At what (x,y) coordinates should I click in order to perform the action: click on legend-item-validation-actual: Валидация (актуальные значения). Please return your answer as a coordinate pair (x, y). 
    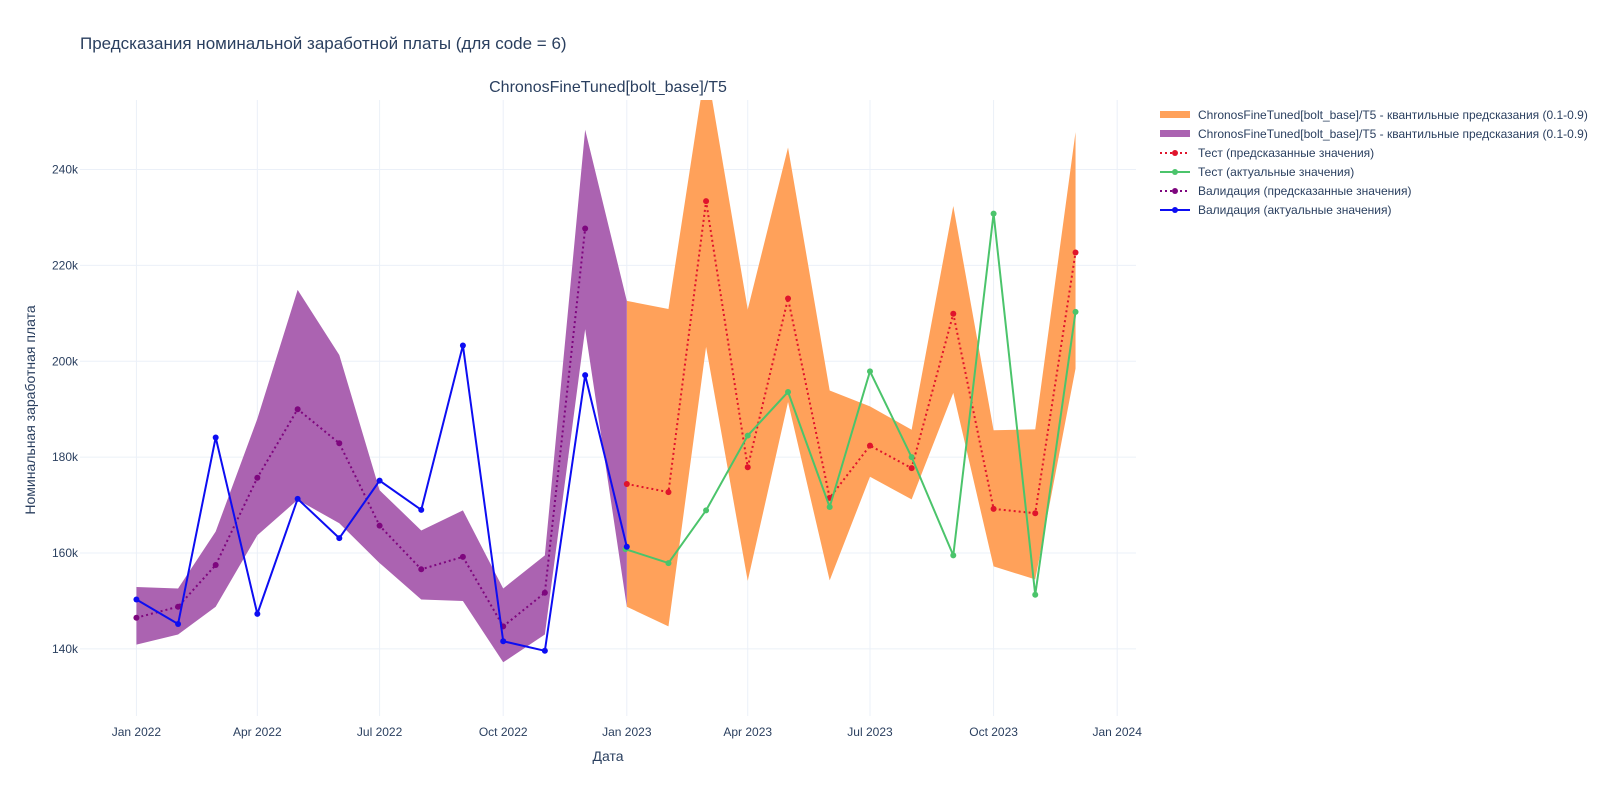
    Looking at the image, I should click on (1374, 209).